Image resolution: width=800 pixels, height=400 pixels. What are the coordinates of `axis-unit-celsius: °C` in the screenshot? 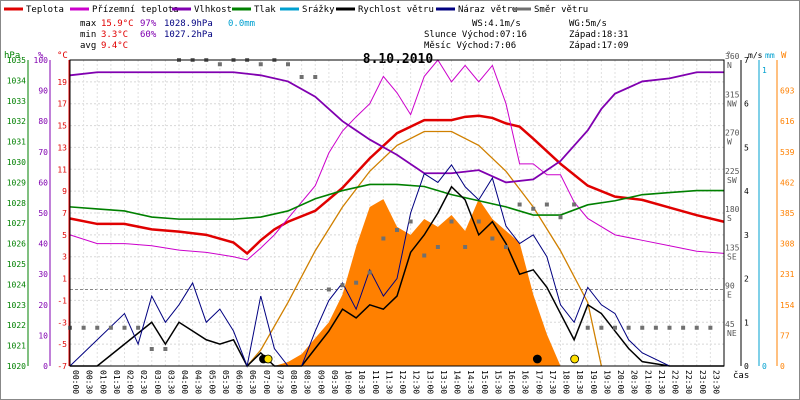 It's located at (62, 56).